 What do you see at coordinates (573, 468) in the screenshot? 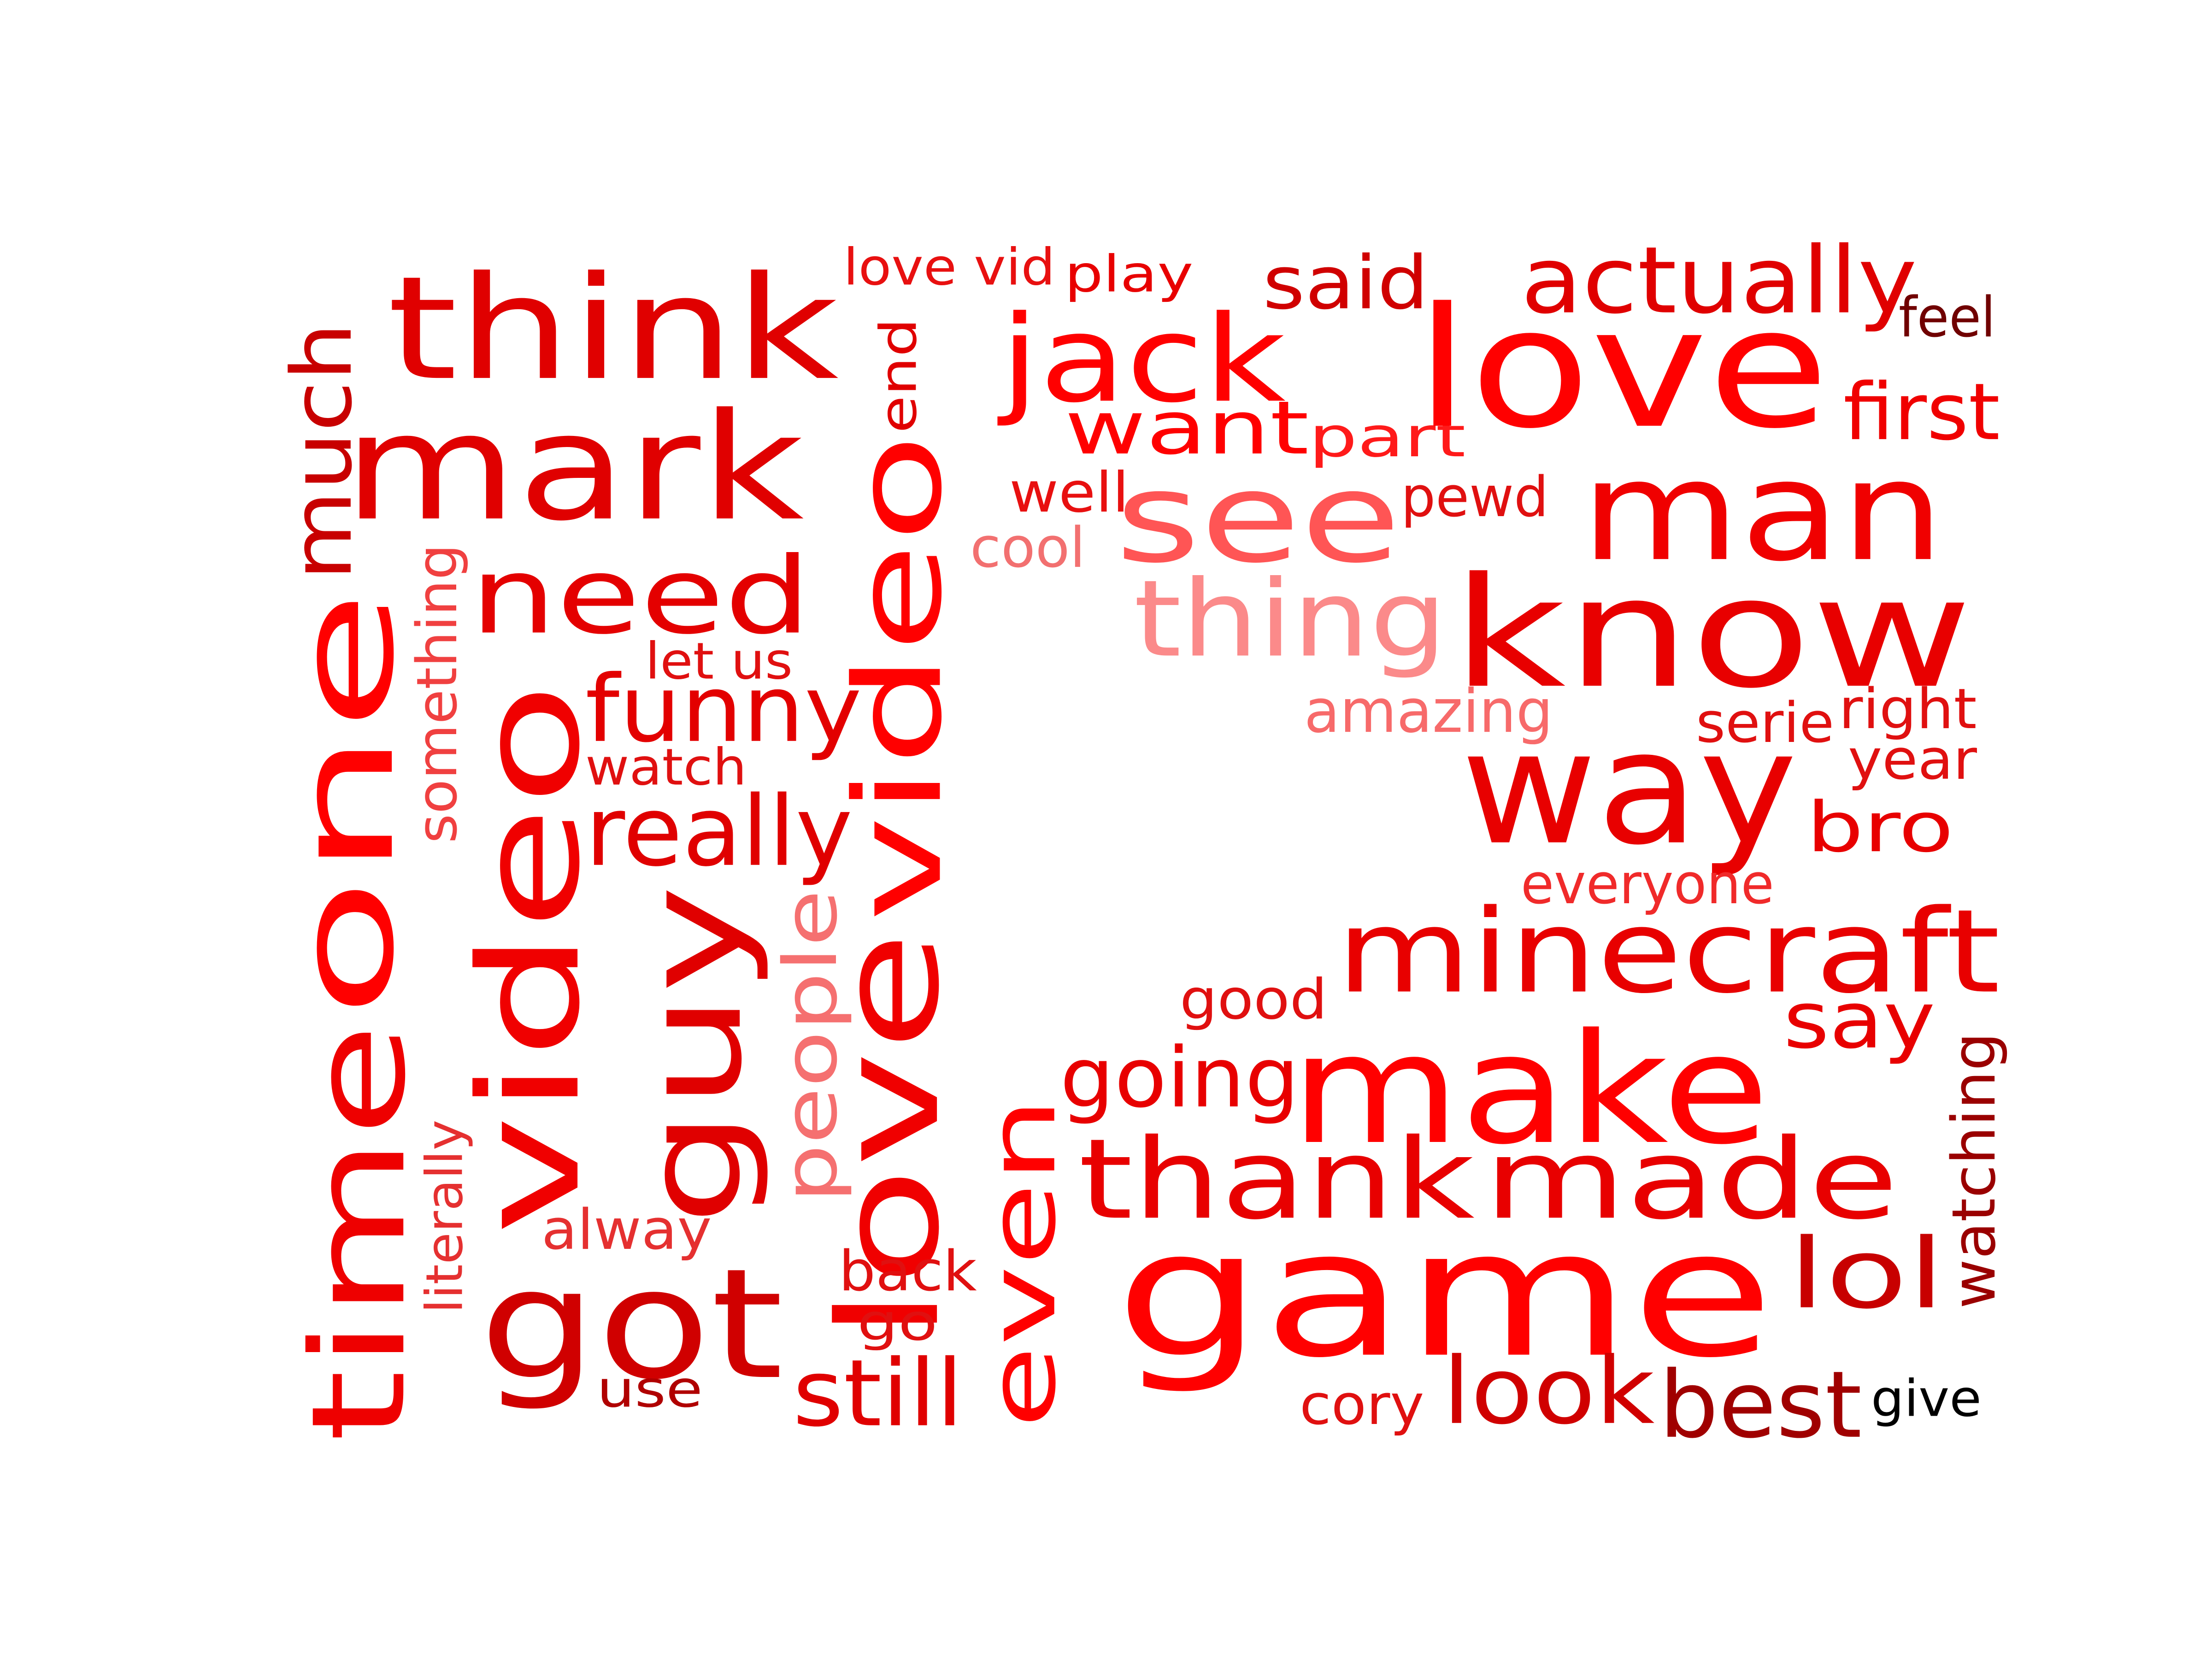
I see `word-mark: mark` at bounding box center [573, 468].